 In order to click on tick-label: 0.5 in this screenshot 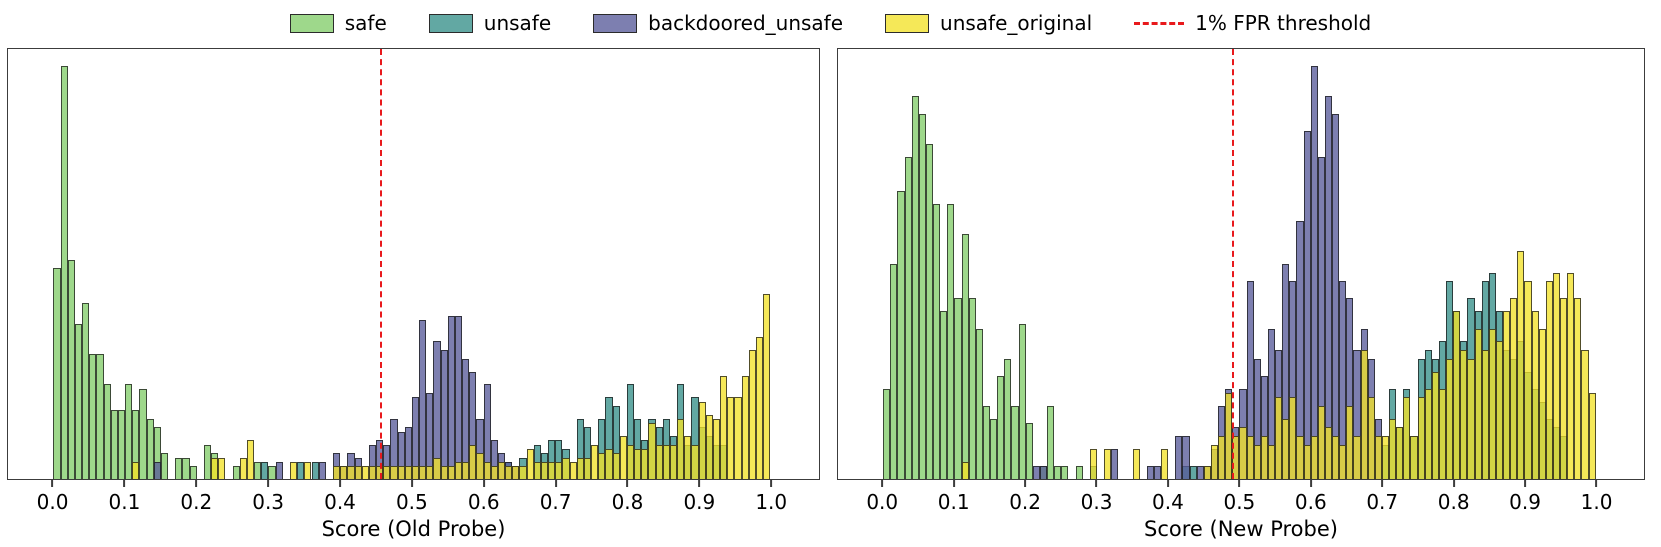, I will do `click(411, 502)`.